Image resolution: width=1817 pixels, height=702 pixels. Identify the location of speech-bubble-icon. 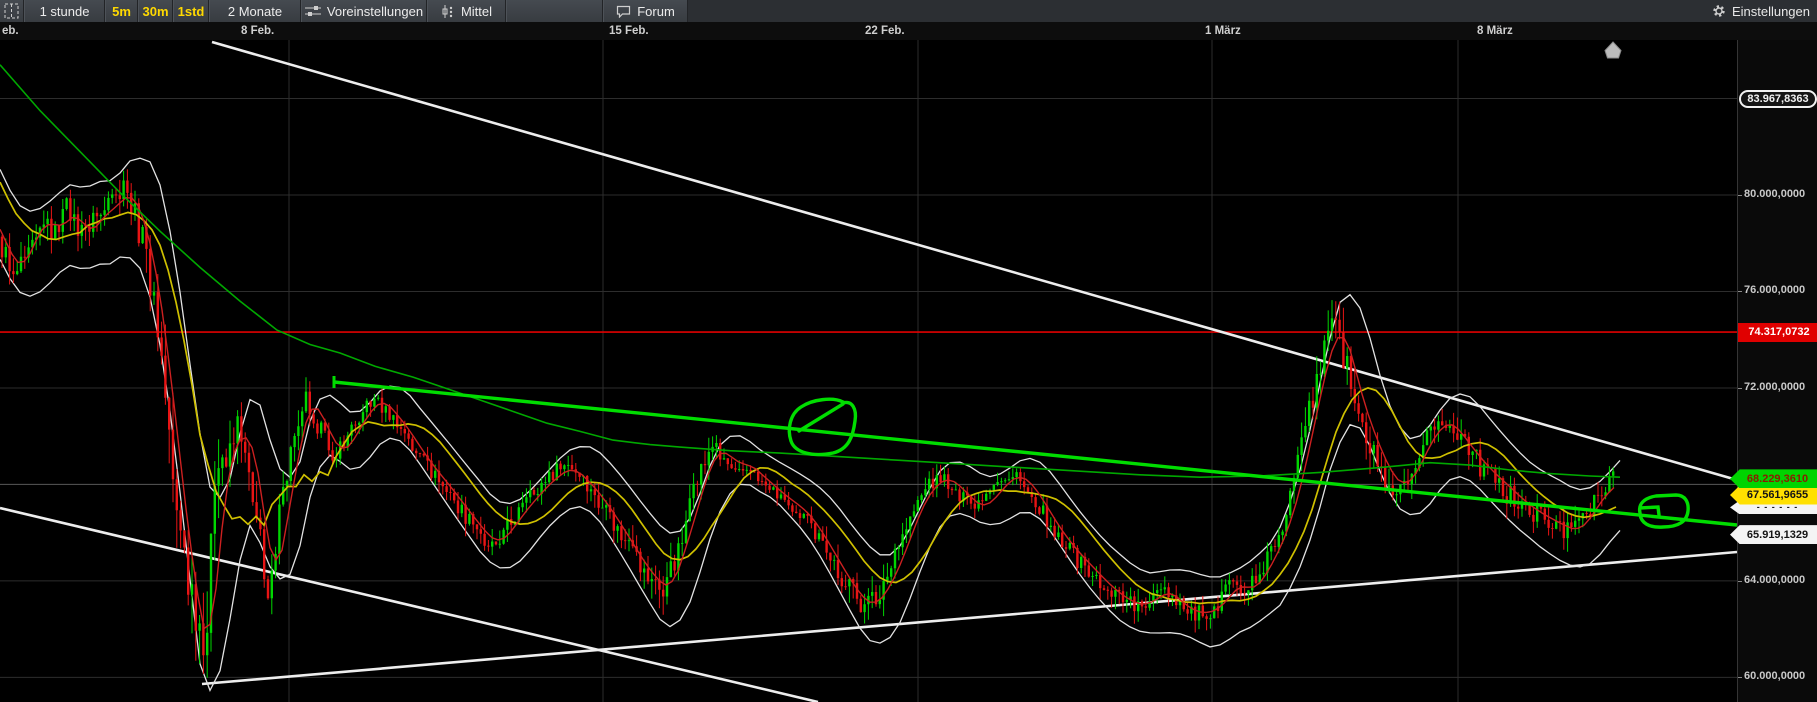
(623, 11).